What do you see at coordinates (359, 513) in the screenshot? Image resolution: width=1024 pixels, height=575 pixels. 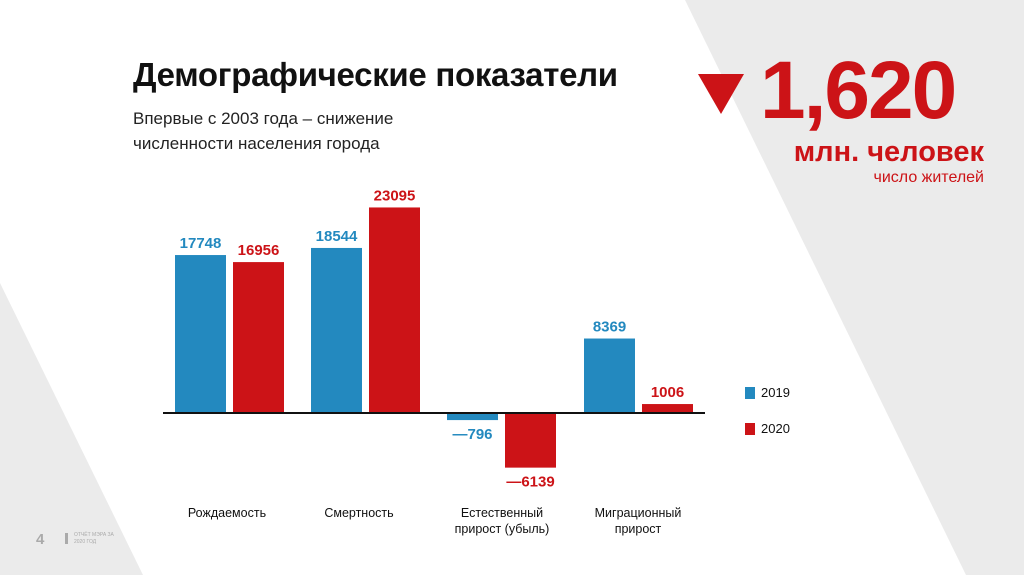 I see `category-label: Смертность` at bounding box center [359, 513].